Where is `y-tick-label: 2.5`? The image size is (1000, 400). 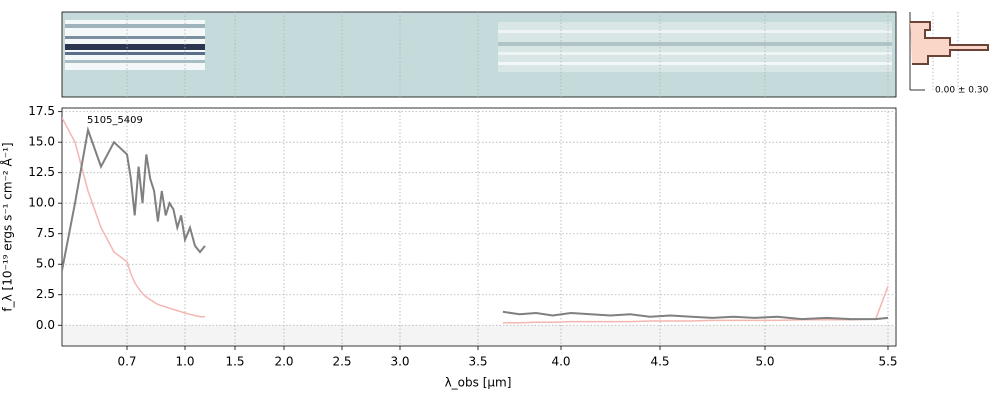
y-tick-label: 2.5 is located at coordinates (45, 294).